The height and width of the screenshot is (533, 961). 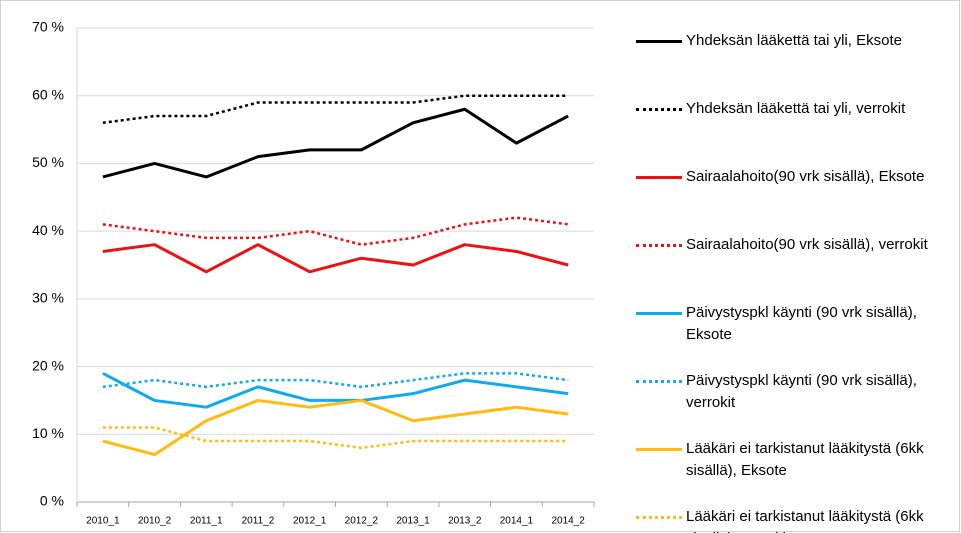 I want to click on legend-label: Sairaalahoito(90 vrk sisällä), Eksote, so click(x=805, y=176).